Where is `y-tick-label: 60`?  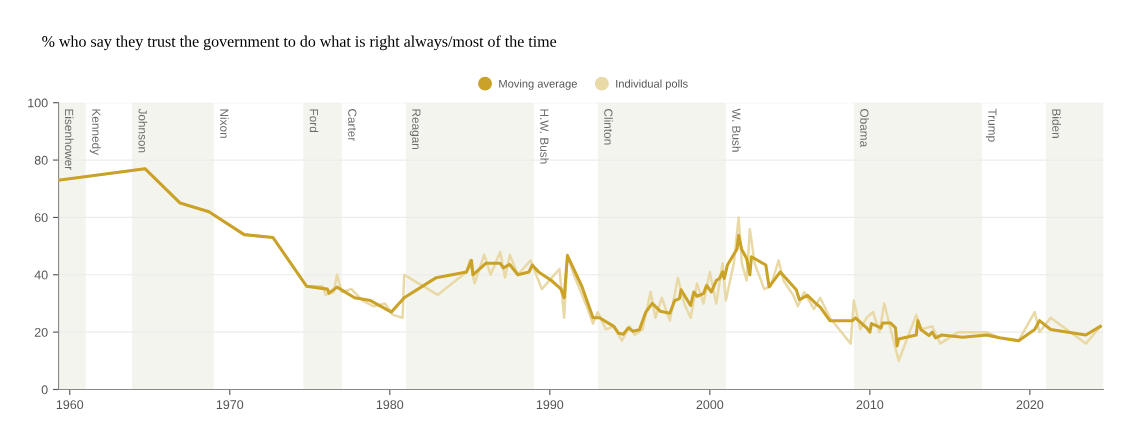 y-tick-label: 60 is located at coordinates (41, 218).